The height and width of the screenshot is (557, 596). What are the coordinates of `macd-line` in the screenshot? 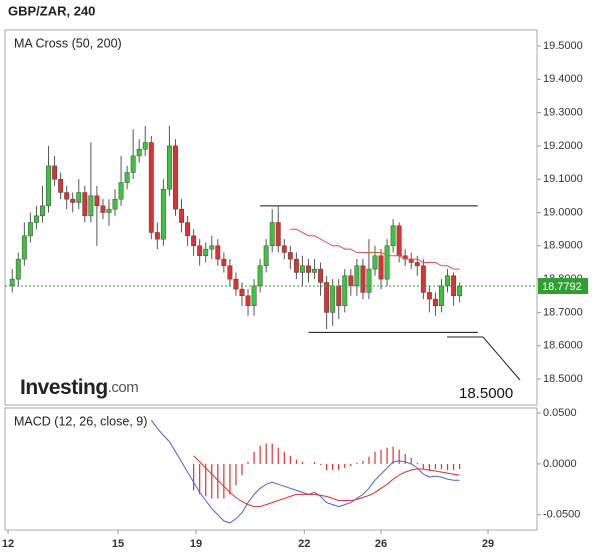 It's located at (305, 471).